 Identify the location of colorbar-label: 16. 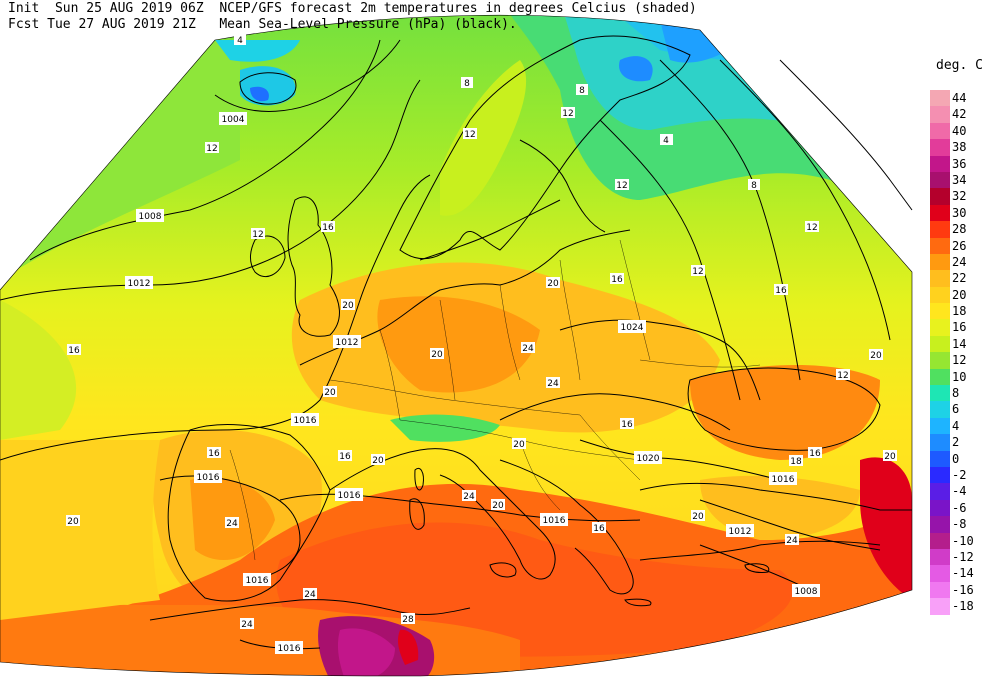
(959, 327).